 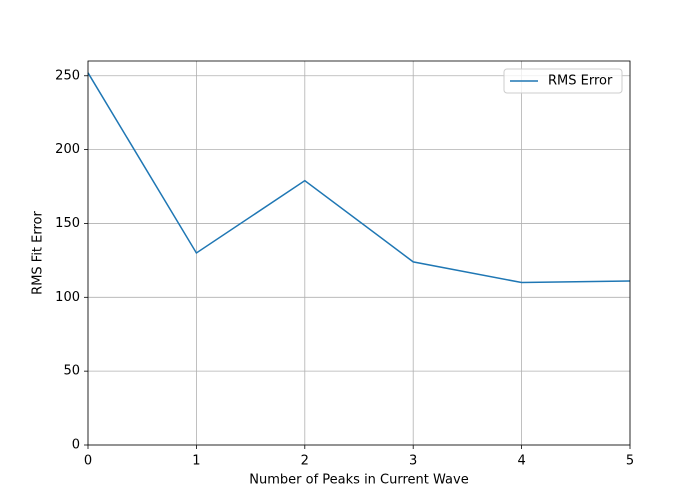 I want to click on y-tick-label: 150, so click(x=67, y=223).